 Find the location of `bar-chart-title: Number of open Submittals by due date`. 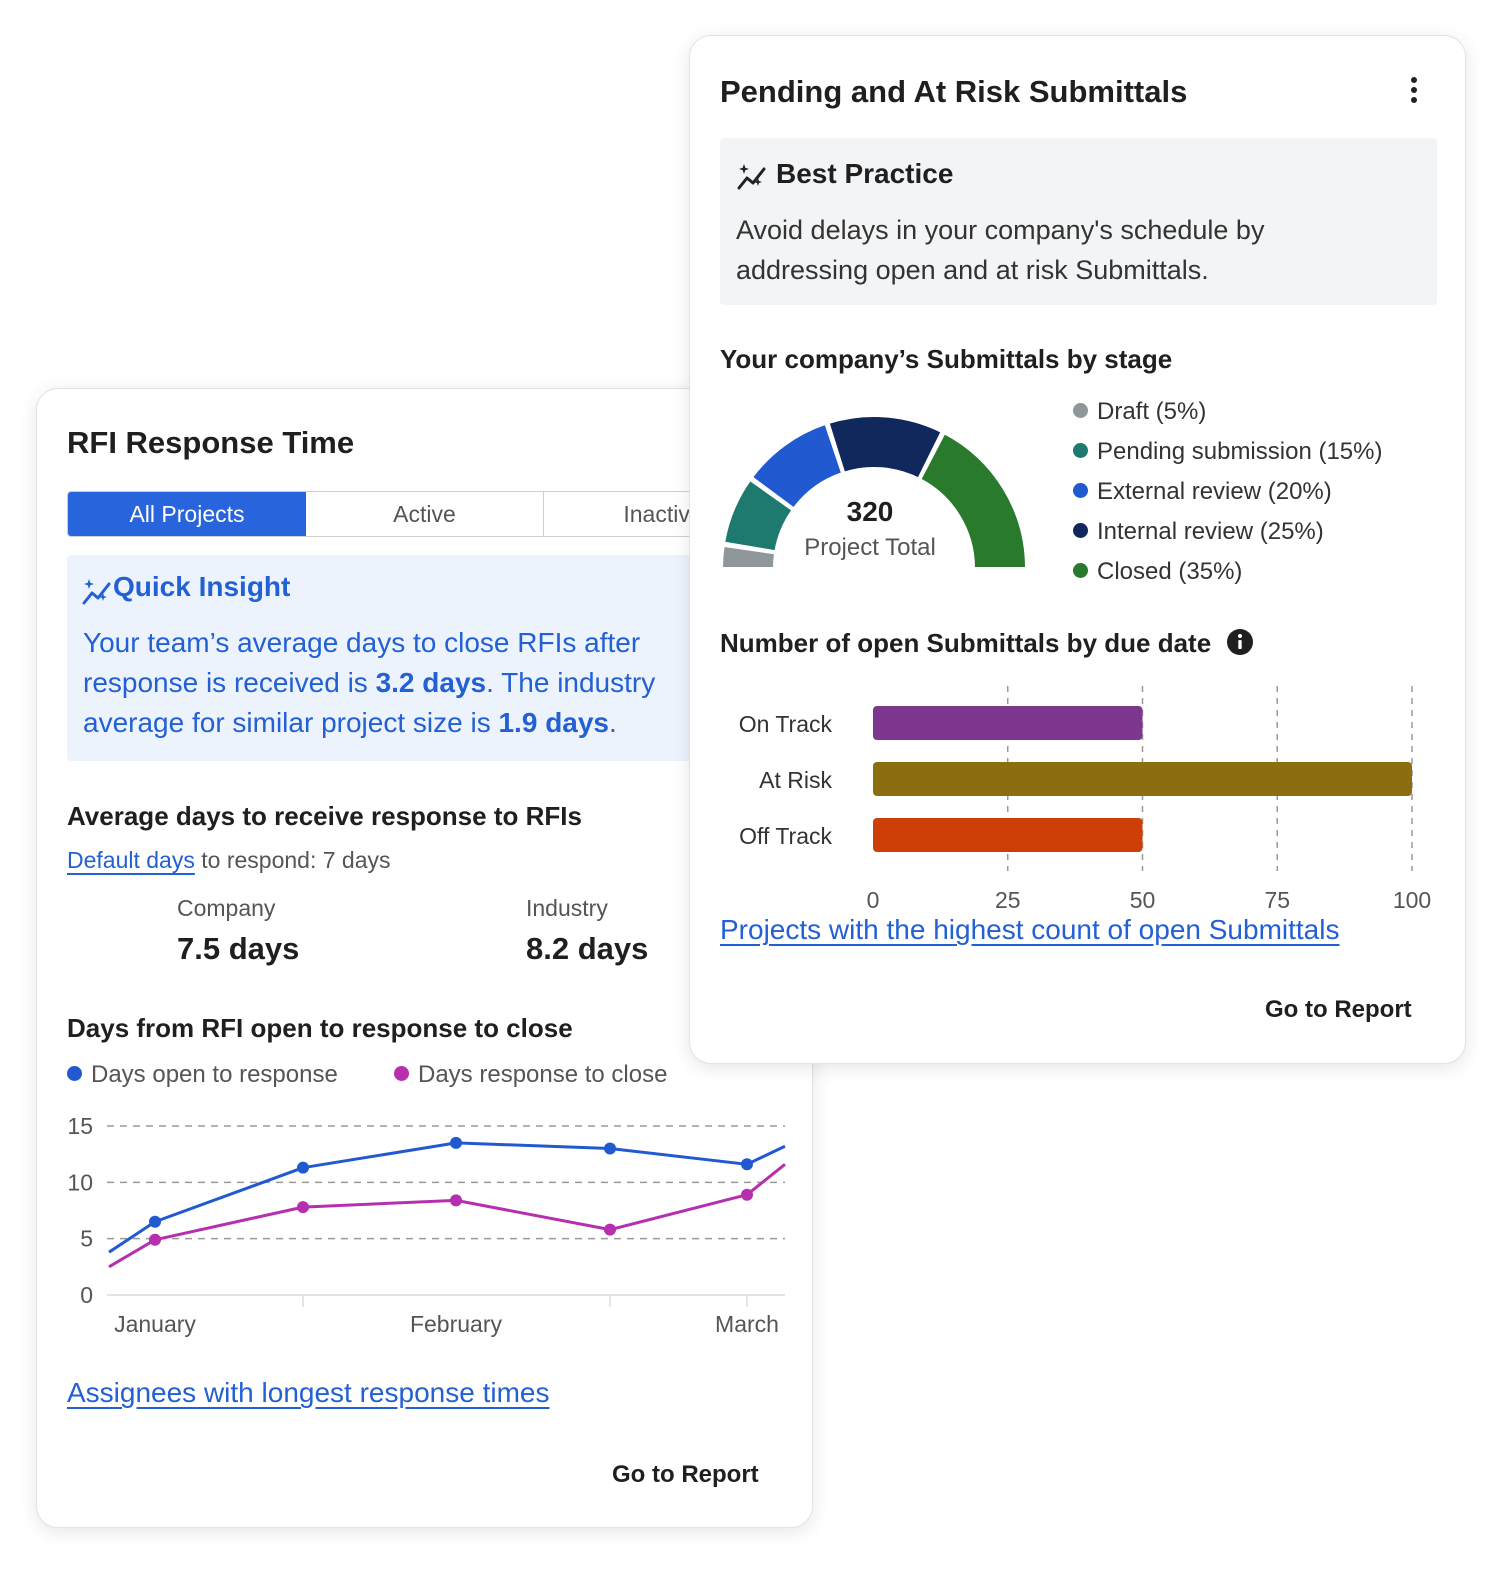

bar-chart-title: Number of open Submittals by due date is located at coordinates (987, 643).